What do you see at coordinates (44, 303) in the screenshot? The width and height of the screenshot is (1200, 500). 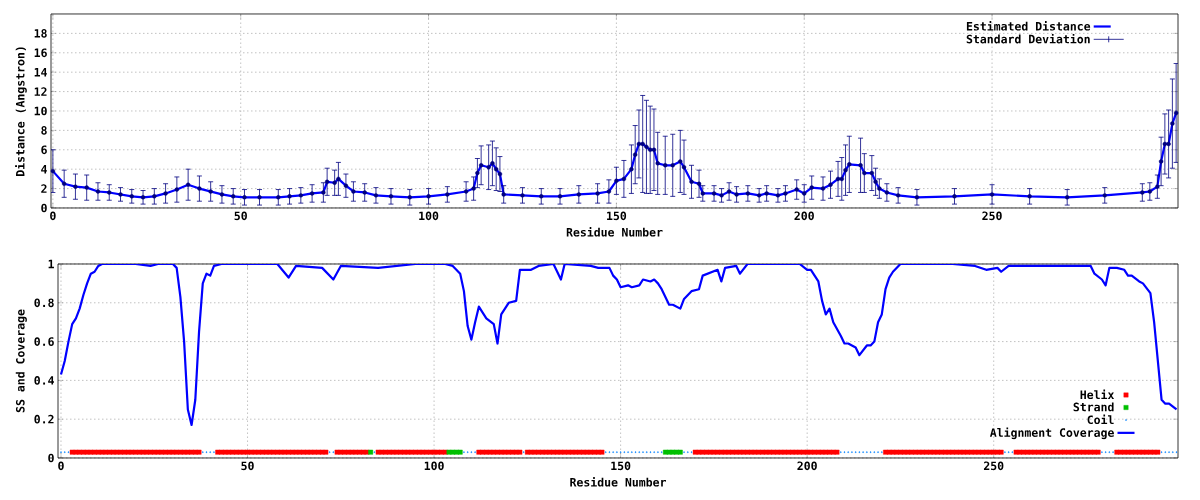 I see `y-tick-label: 0.8` at bounding box center [44, 303].